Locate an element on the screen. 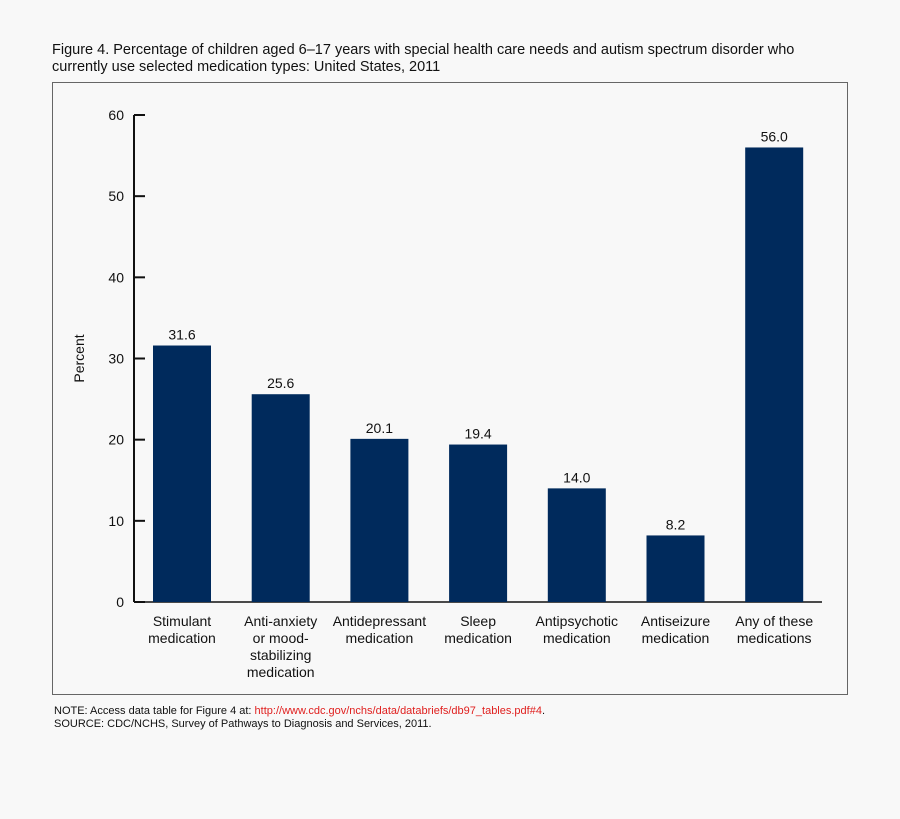 The width and height of the screenshot is (900, 819). y-axis-label: Percent is located at coordinates (79, 358).